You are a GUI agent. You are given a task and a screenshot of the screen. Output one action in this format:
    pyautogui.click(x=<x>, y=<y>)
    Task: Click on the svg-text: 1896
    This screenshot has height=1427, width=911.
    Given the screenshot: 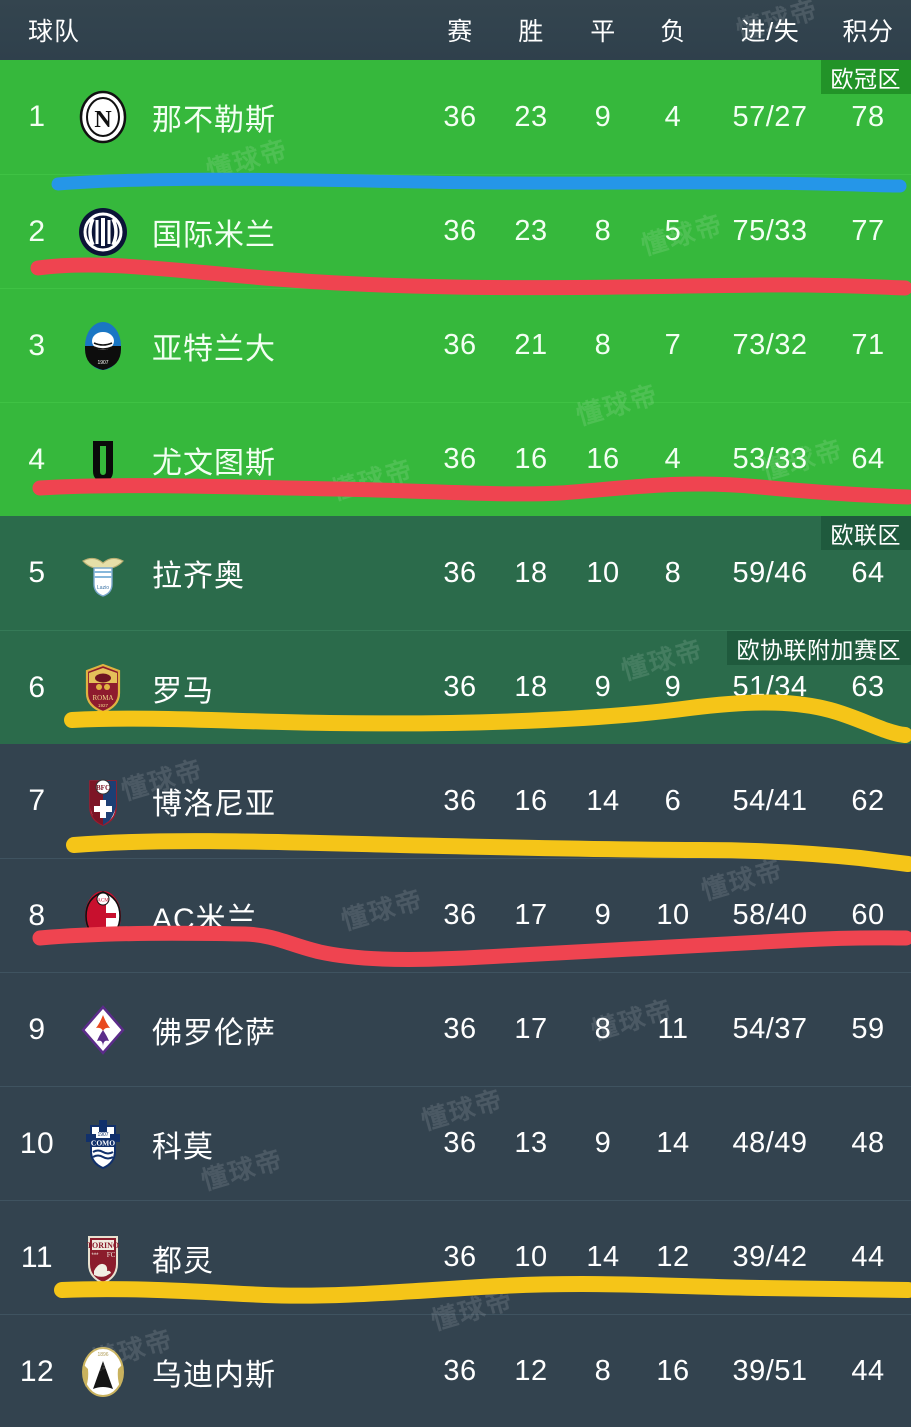 What is the action you would take?
    pyautogui.click(x=102, y=1355)
    